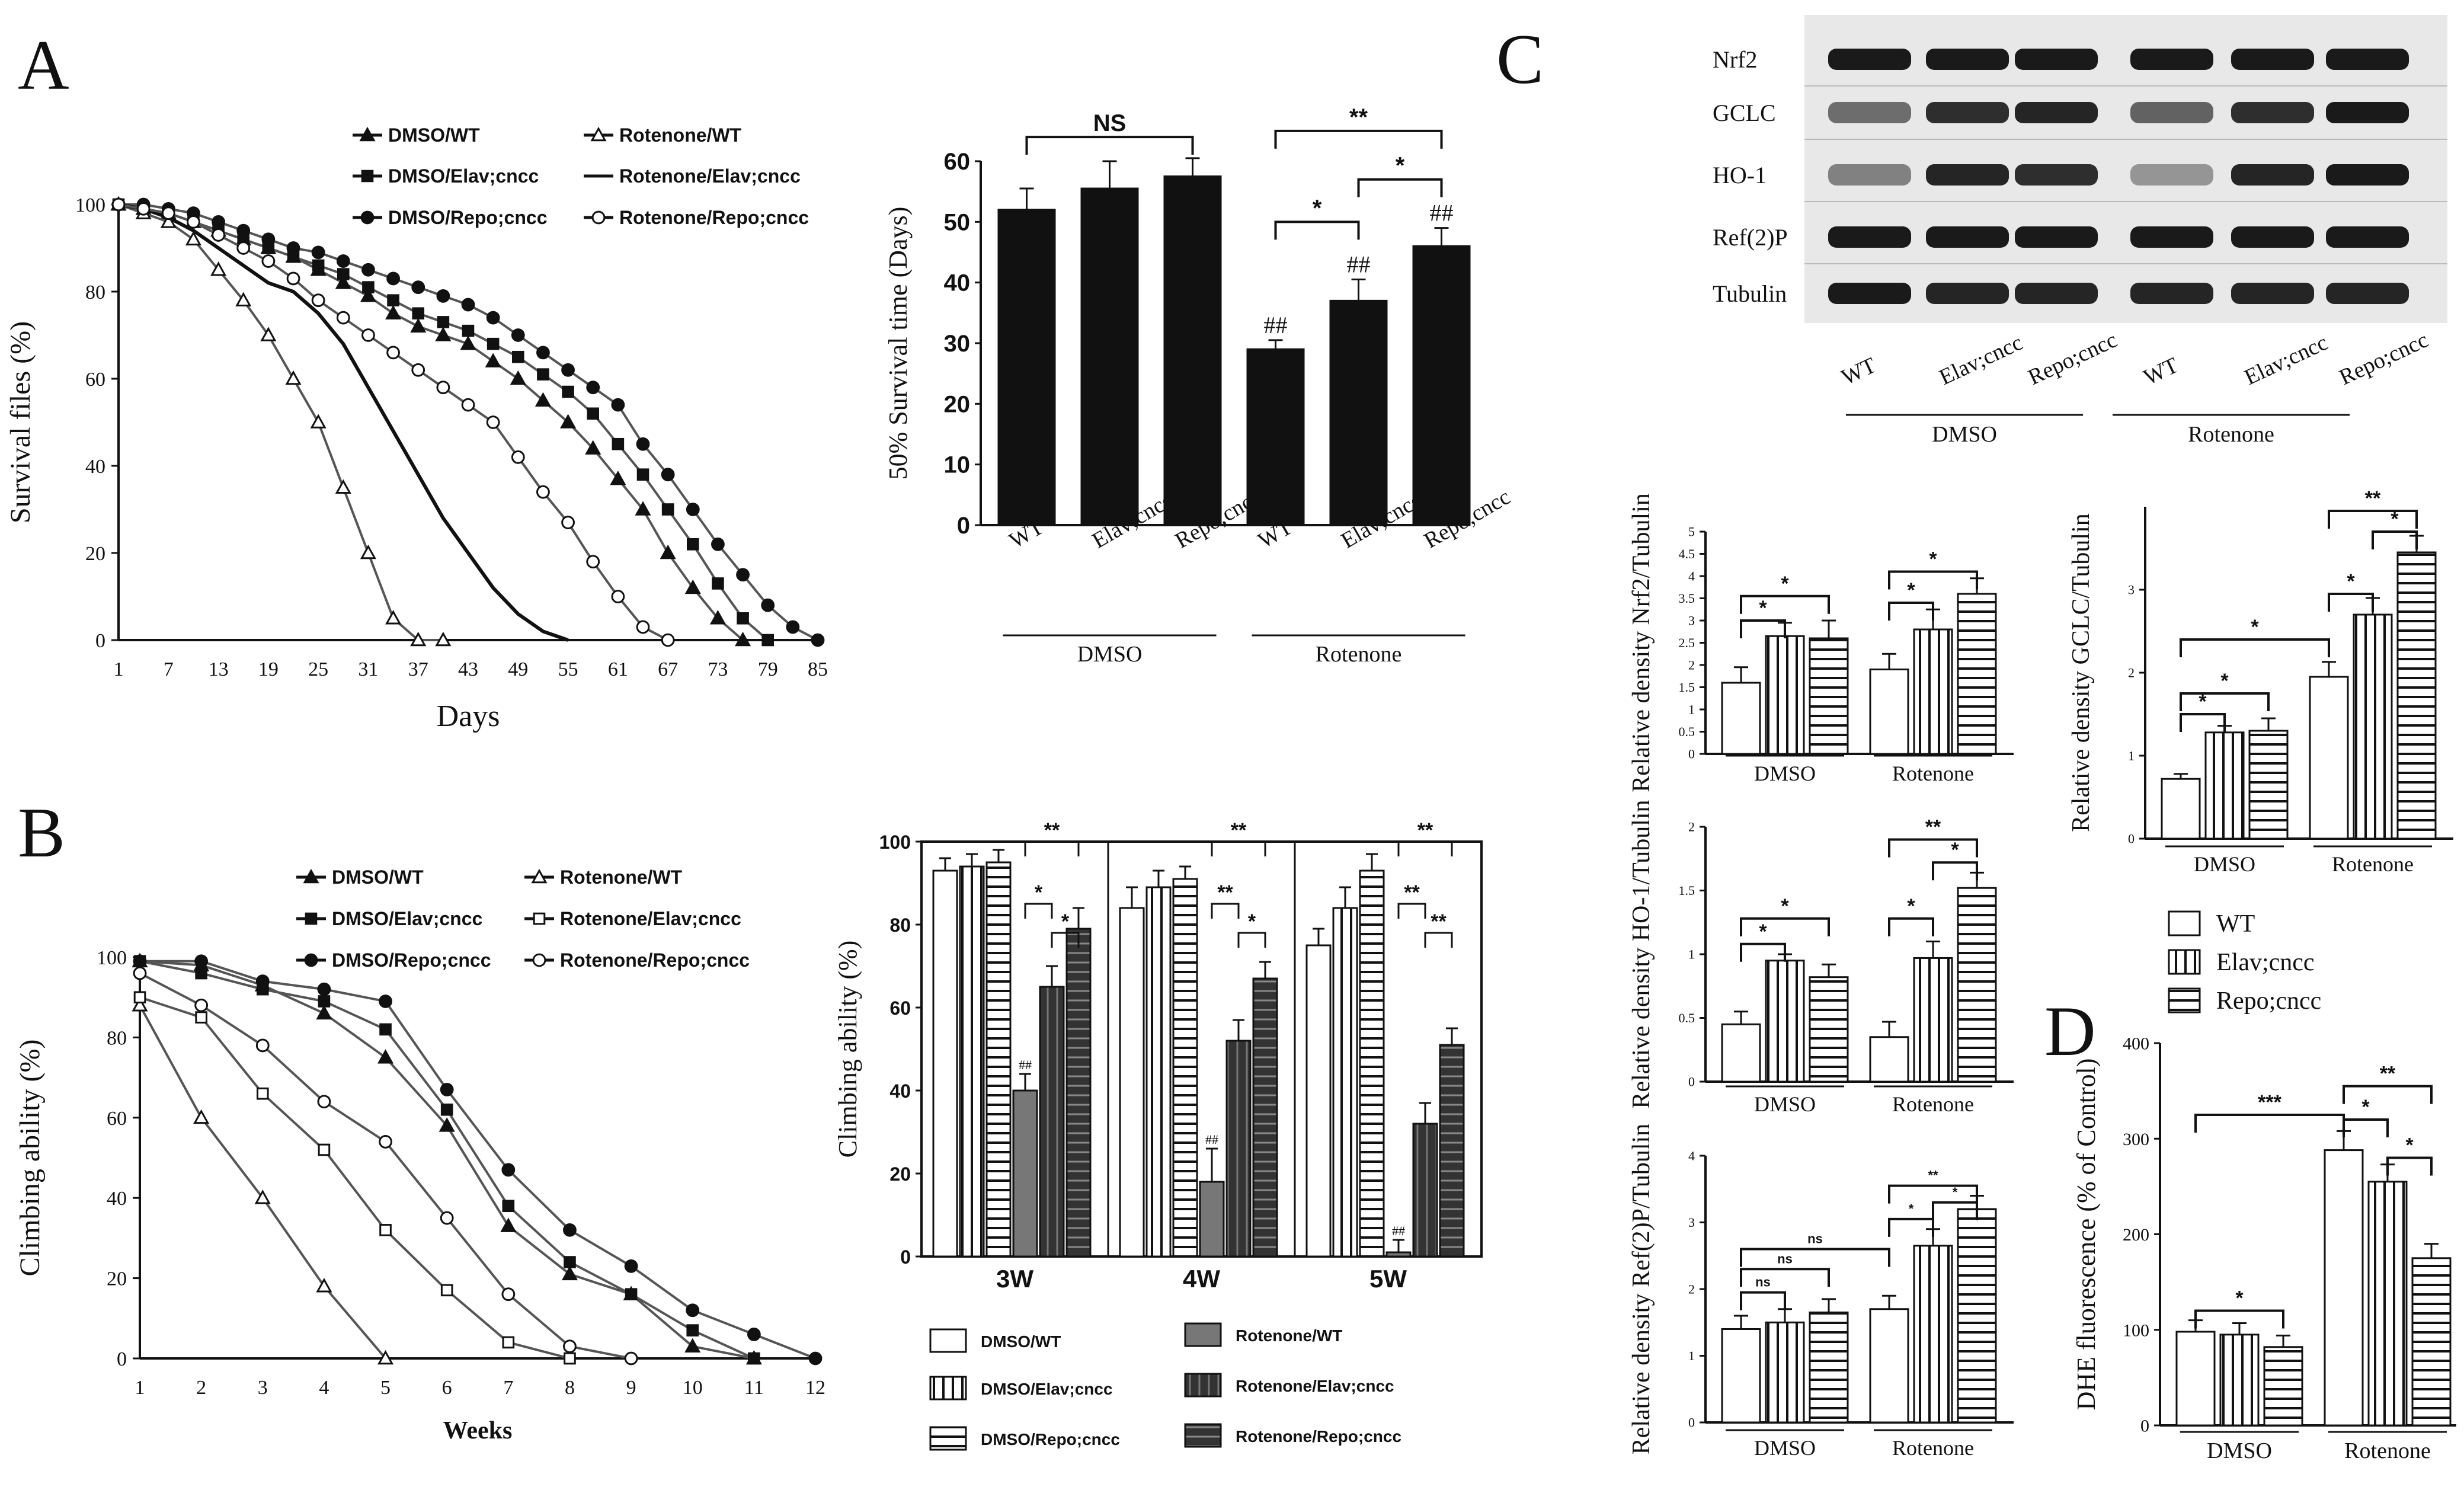 Image resolution: width=2464 pixels, height=1490 pixels. What do you see at coordinates (1318, 1436) in the screenshot?
I see `legend-label: Rotenone/Repo;cncc` at bounding box center [1318, 1436].